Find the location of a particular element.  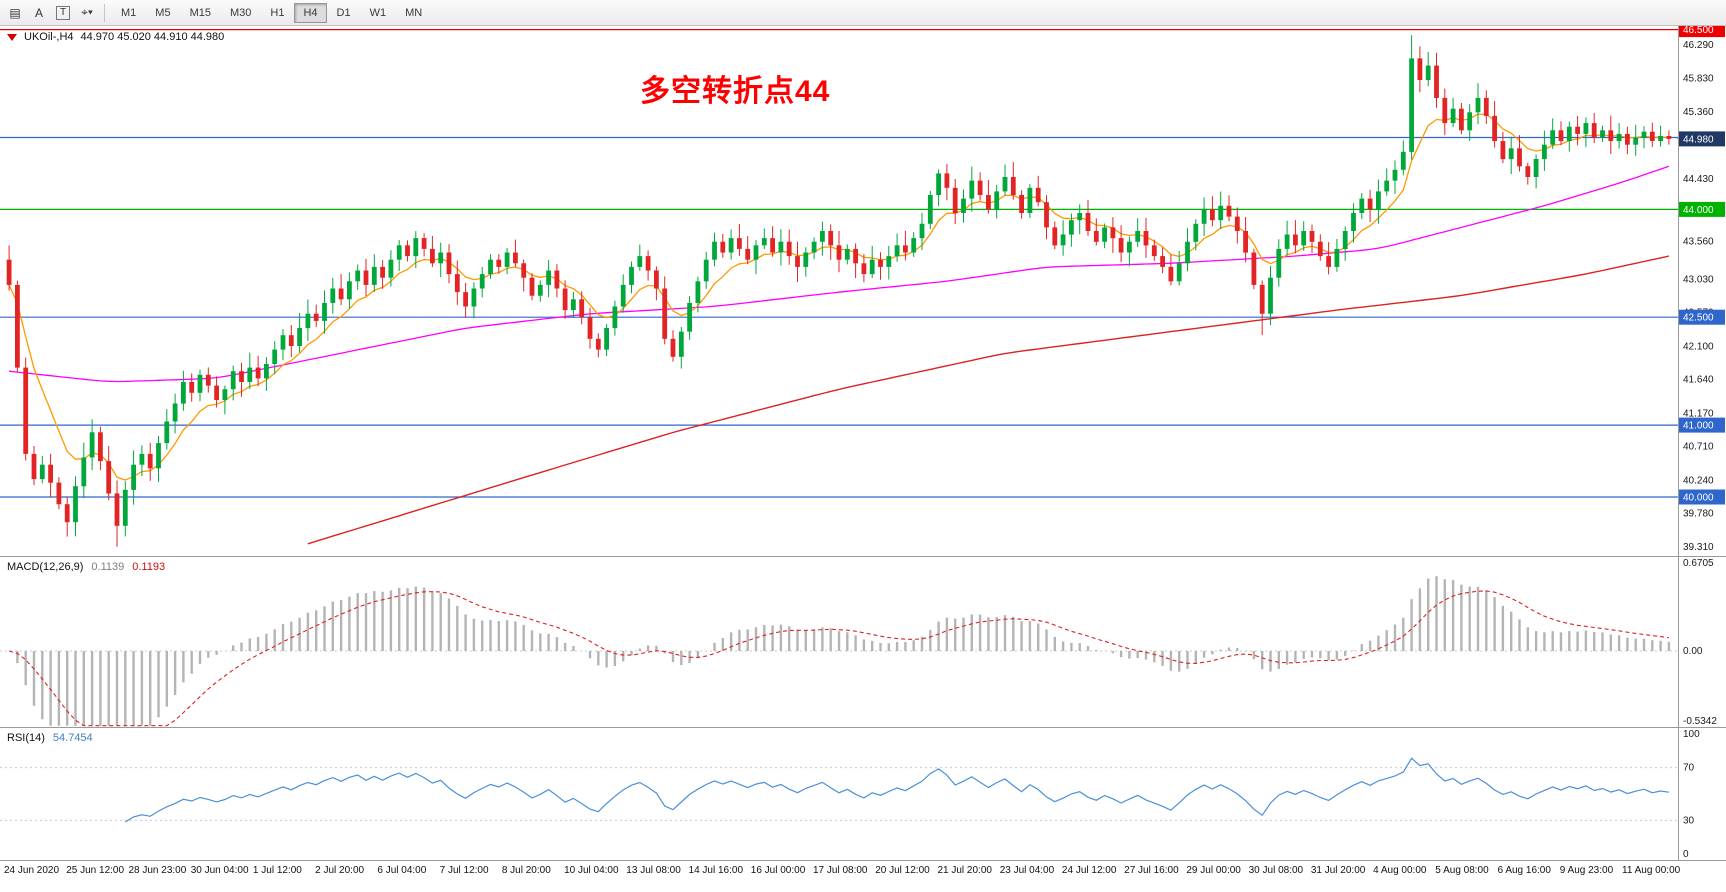

svg-text: 70 is located at coordinates (1689, 768).